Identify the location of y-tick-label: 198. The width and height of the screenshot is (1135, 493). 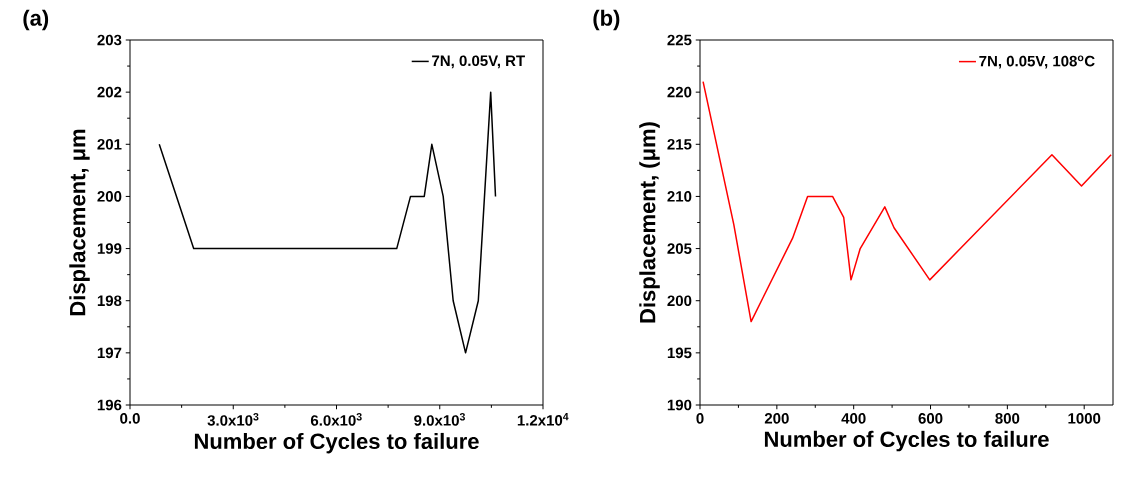
(109, 301).